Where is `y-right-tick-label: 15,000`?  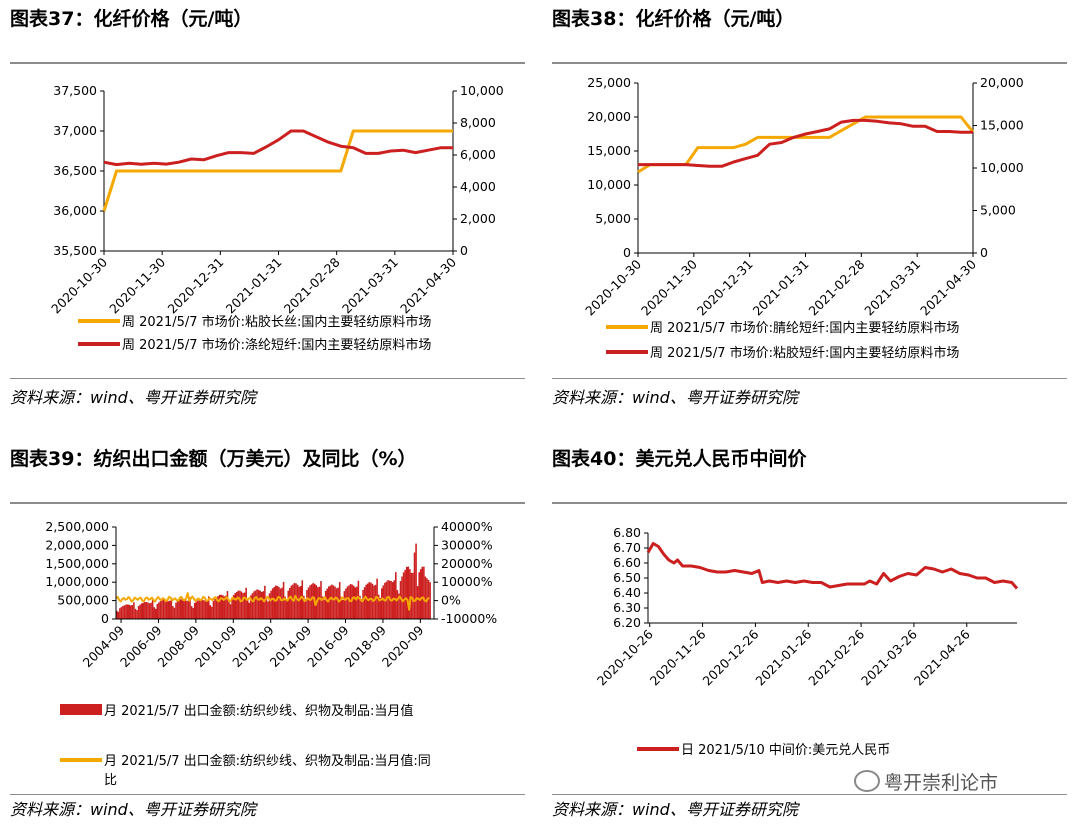
y-right-tick-label: 15,000 is located at coordinates (1002, 125).